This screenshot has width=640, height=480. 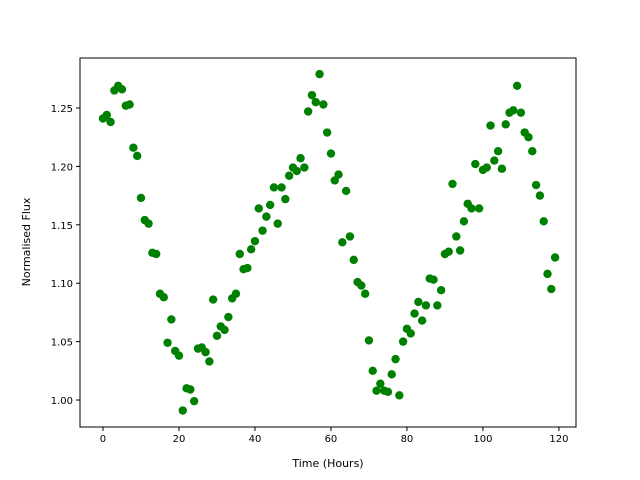 What do you see at coordinates (62, 109) in the screenshot?
I see `y-tick-label: 1.25` at bounding box center [62, 109].